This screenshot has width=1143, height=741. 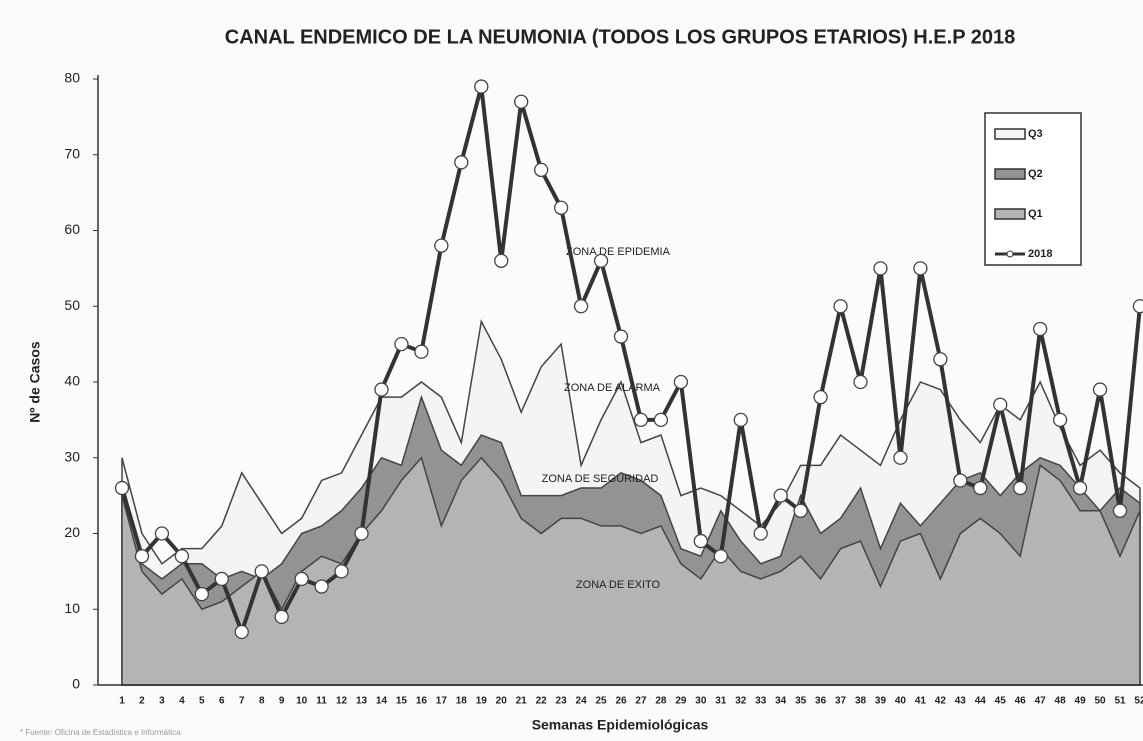 I want to click on x-tick-label: 12, so click(x=342, y=701).